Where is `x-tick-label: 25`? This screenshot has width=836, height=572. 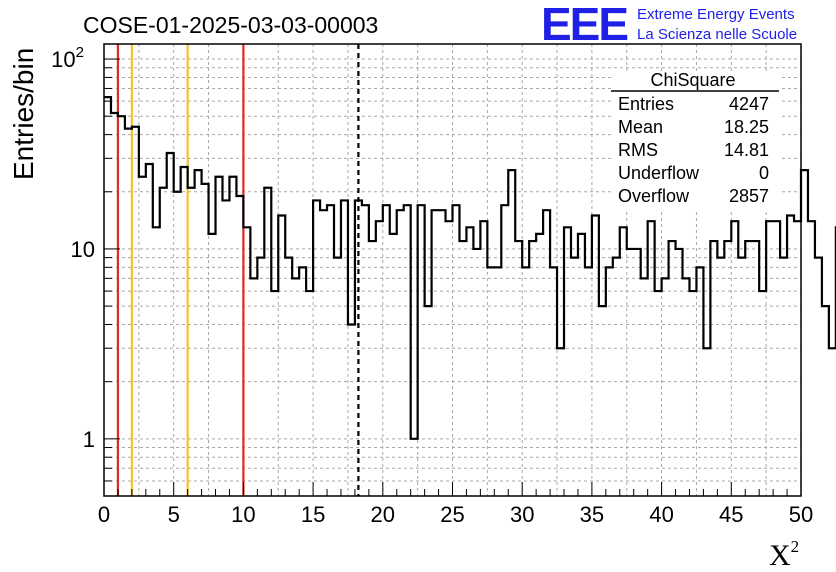
x-tick-label: 25 is located at coordinates (452, 514).